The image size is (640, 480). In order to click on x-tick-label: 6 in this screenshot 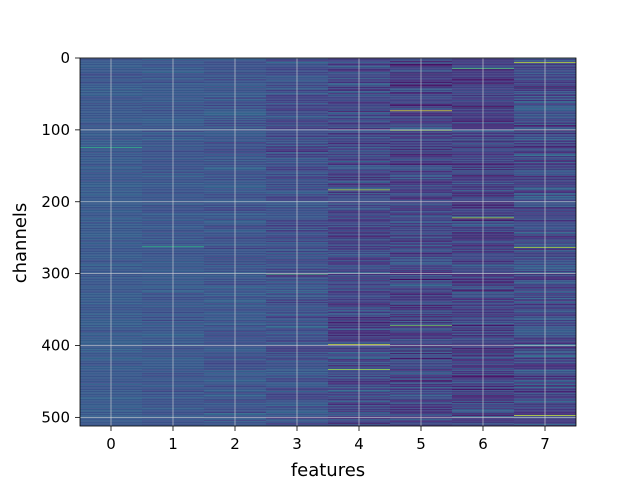, I will do `click(483, 444)`.